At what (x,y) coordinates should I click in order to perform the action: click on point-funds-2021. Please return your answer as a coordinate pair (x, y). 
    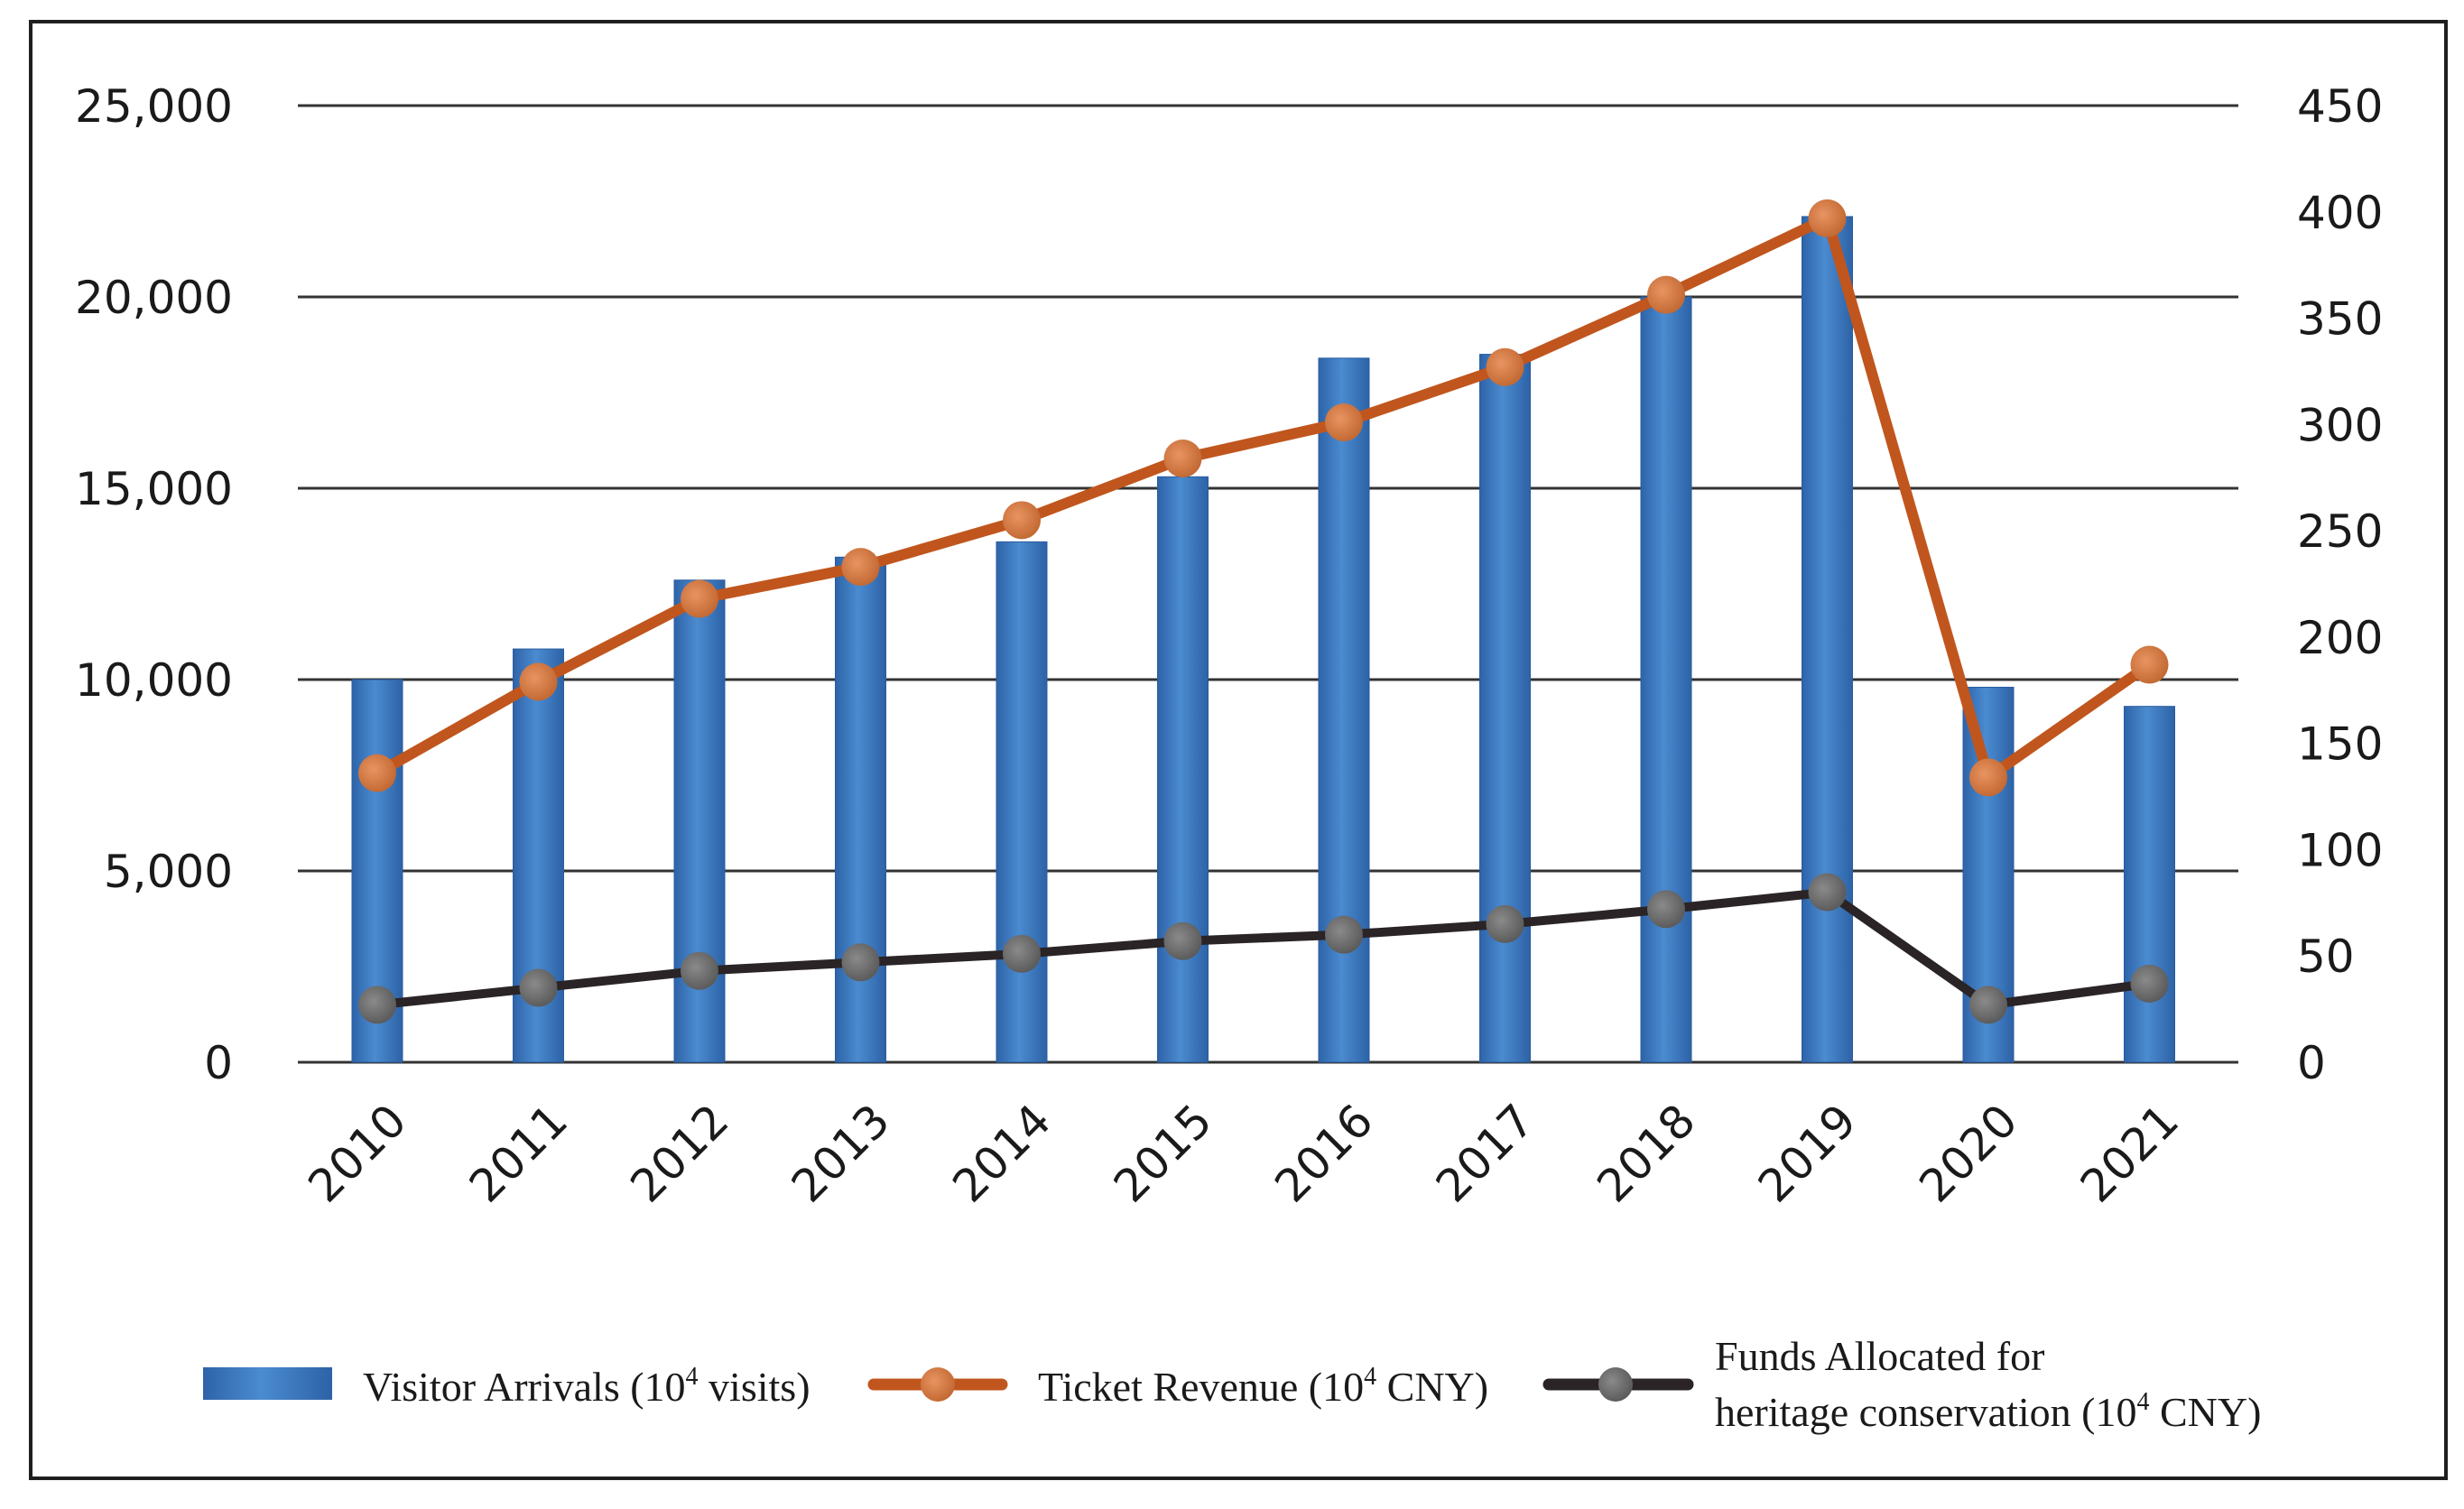
    Looking at the image, I should click on (2149, 983).